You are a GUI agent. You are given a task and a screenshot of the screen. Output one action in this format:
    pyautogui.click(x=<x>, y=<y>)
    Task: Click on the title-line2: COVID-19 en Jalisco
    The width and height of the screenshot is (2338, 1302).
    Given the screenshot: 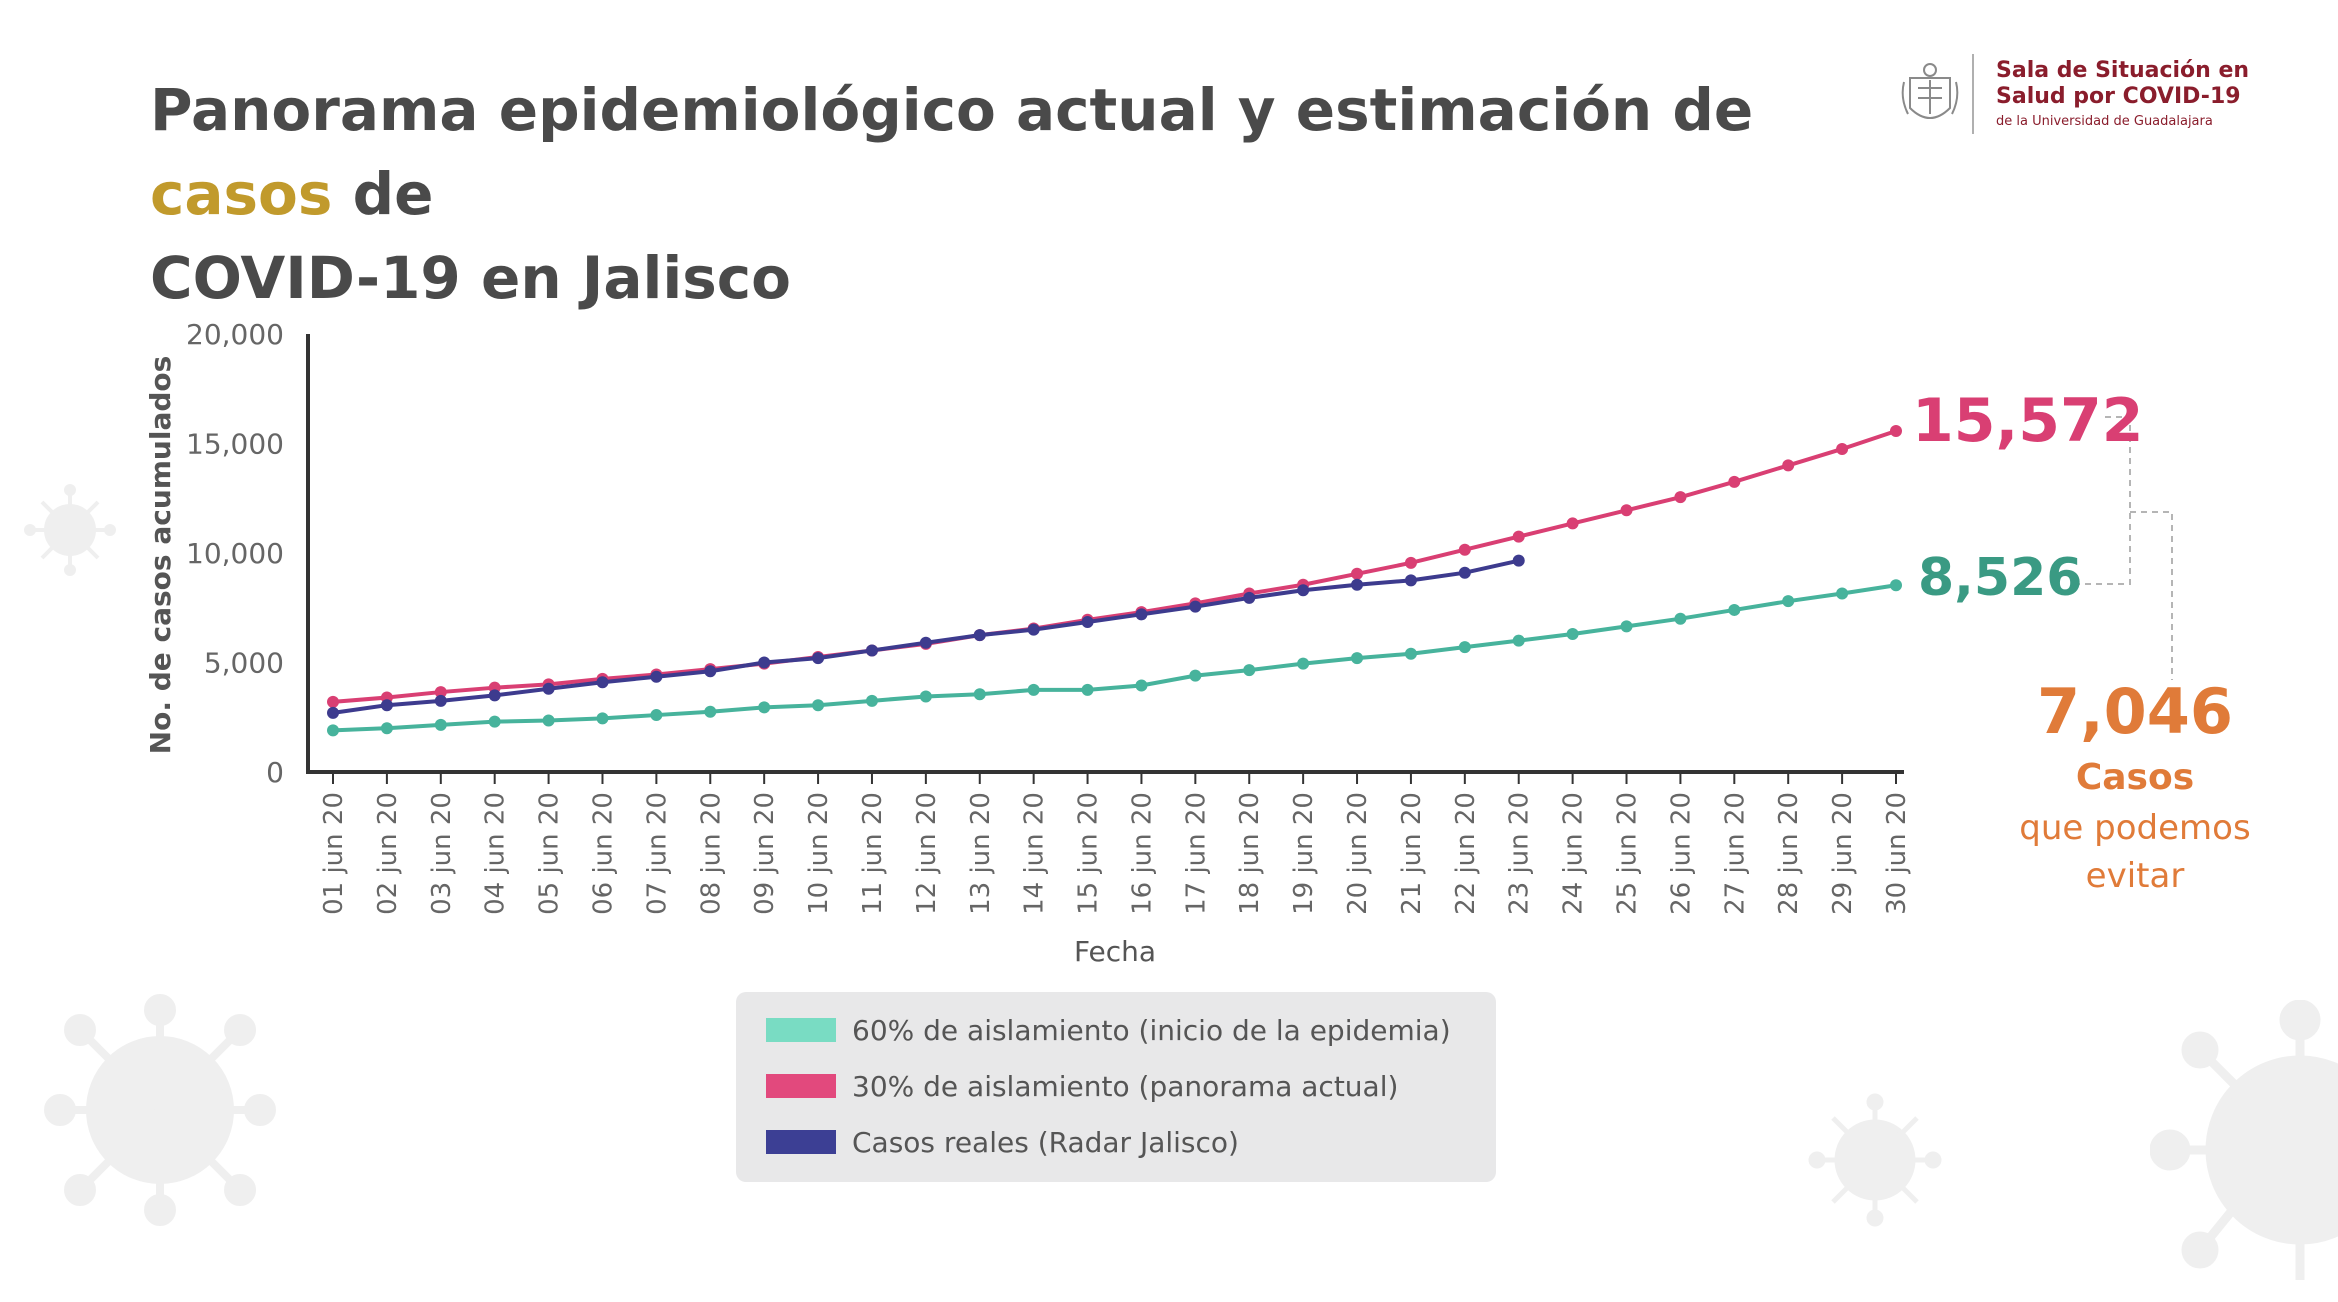 What is the action you would take?
    pyautogui.click(x=471, y=278)
    